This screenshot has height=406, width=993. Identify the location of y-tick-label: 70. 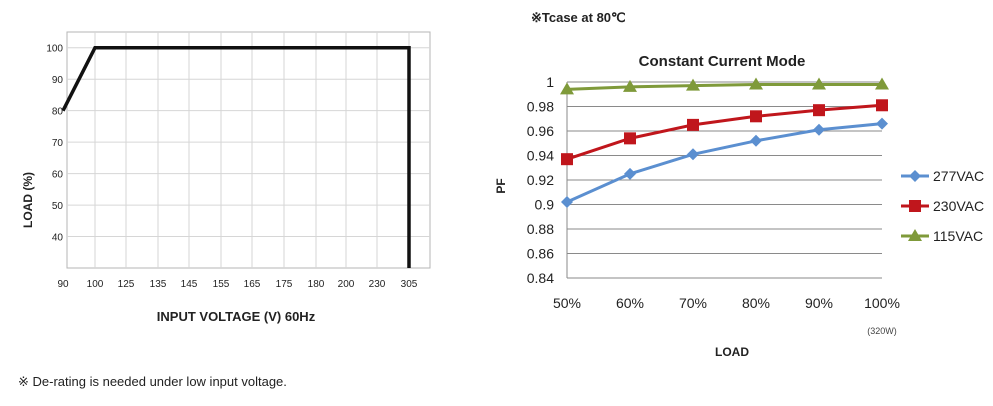
(58, 143).